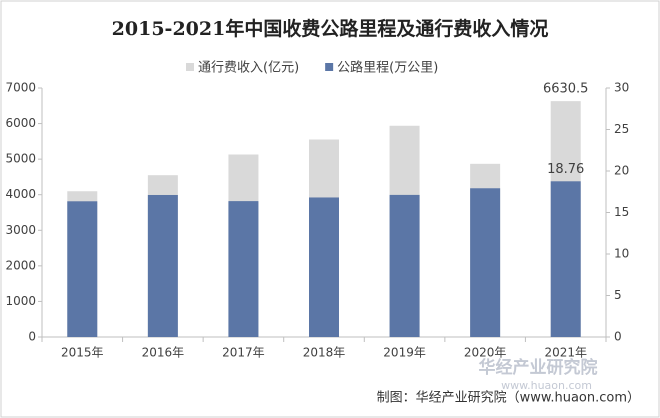 The height and width of the screenshot is (418, 660). I want to click on y2-tick-label: 15, so click(621, 212).